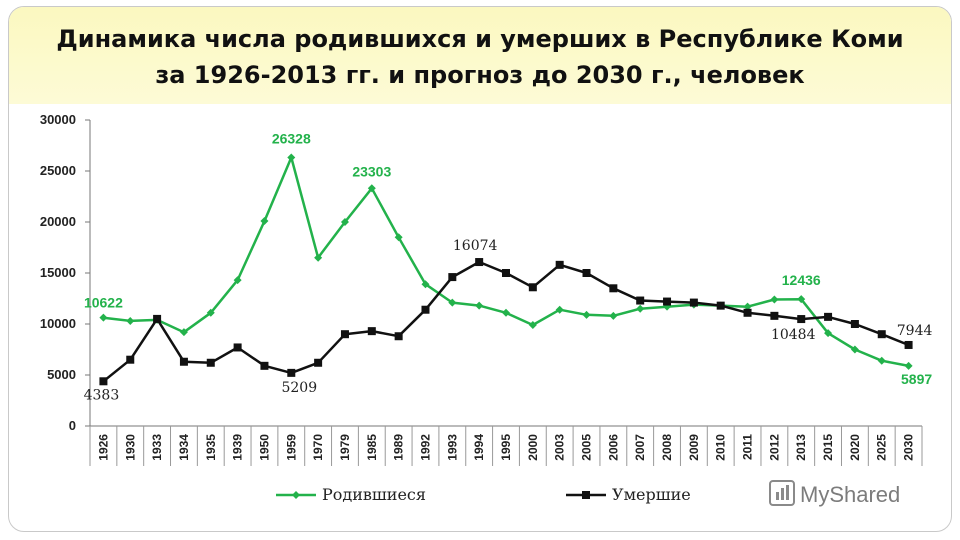  Describe the element at coordinates (640, 447) in the screenshot. I see `x-tick-label: 2007` at that location.